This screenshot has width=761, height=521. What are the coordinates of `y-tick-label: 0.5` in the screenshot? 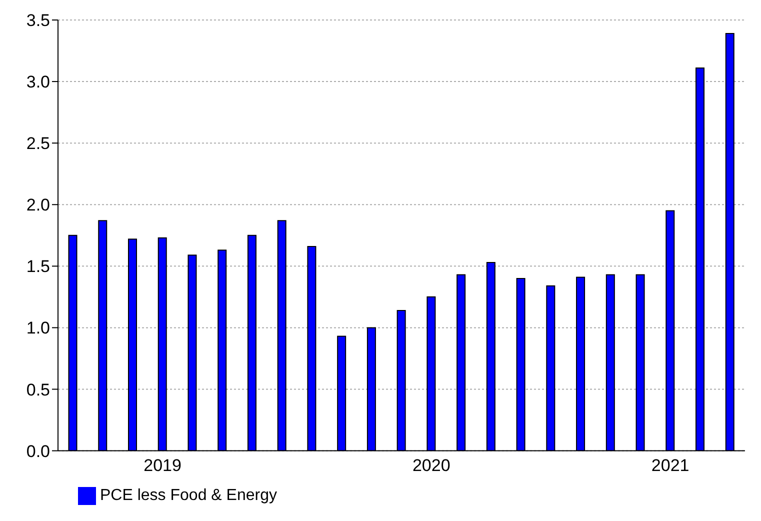 It's located at (38, 390).